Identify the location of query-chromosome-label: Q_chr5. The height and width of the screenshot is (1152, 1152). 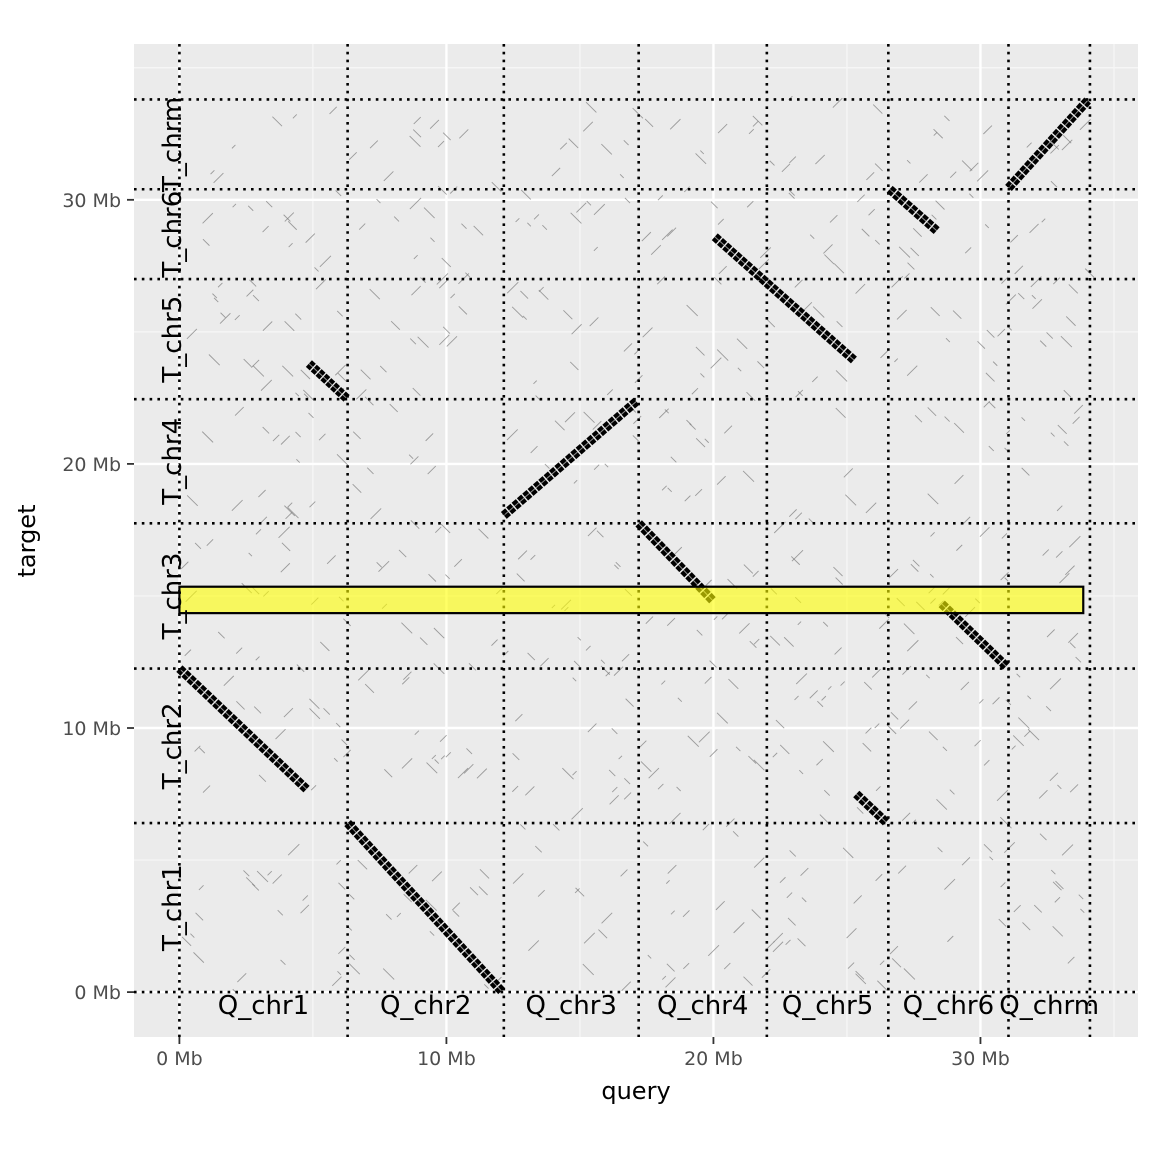
(827, 1006).